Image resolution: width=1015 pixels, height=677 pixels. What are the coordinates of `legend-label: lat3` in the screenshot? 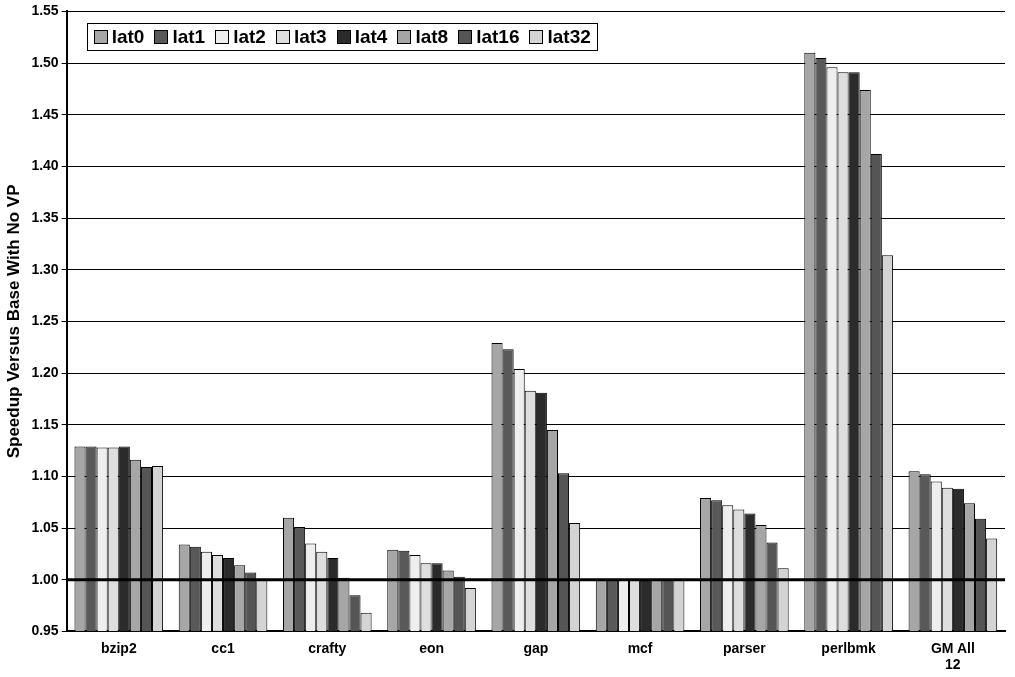 It's located at (310, 37).